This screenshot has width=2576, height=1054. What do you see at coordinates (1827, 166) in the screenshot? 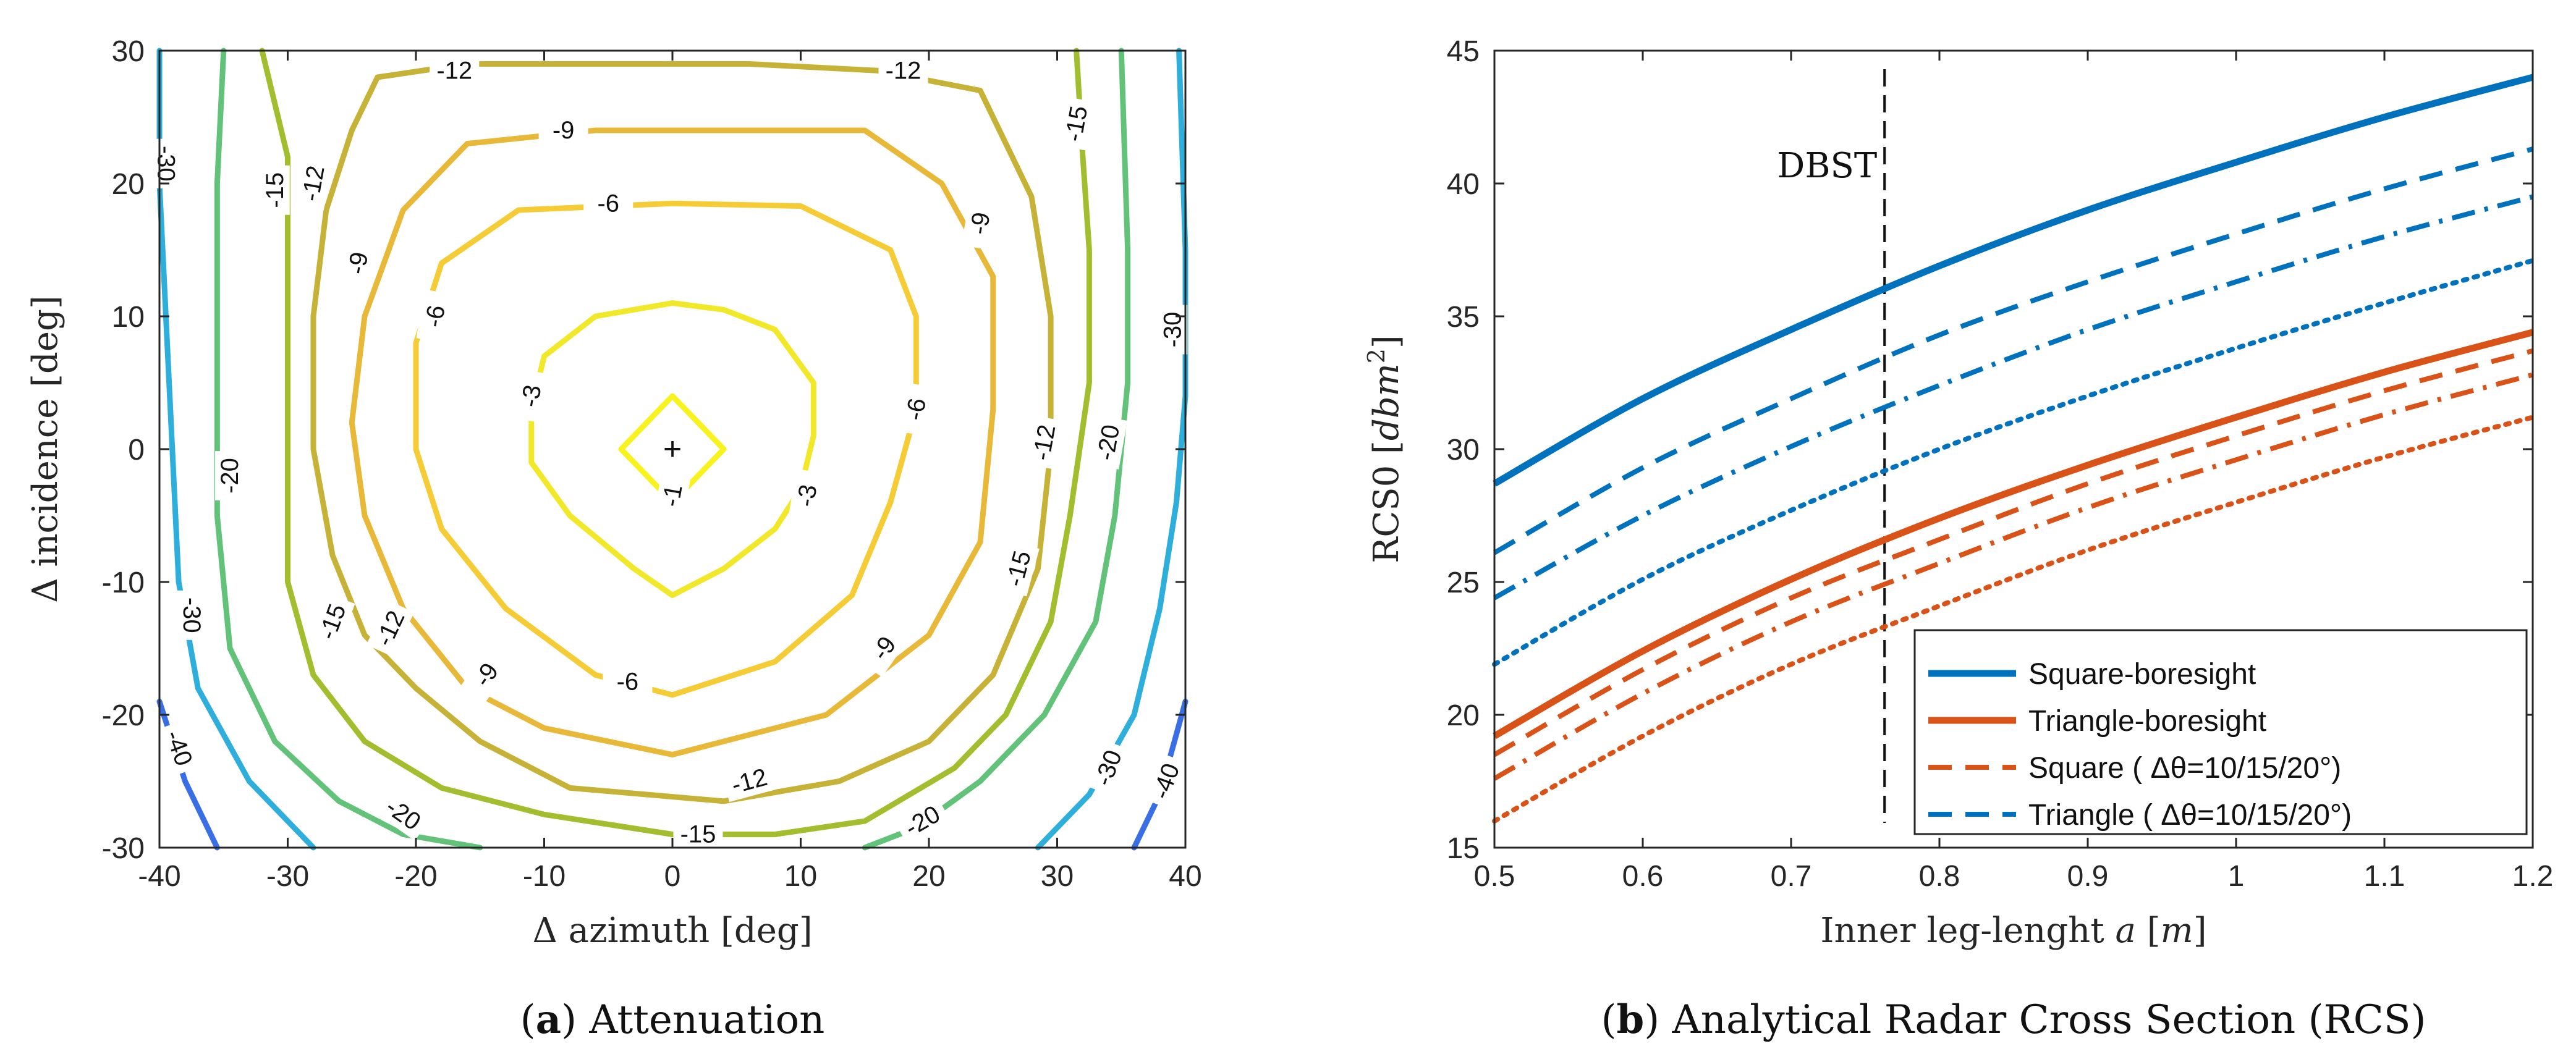
I see `dbst-label: DBST` at bounding box center [1827, 166].